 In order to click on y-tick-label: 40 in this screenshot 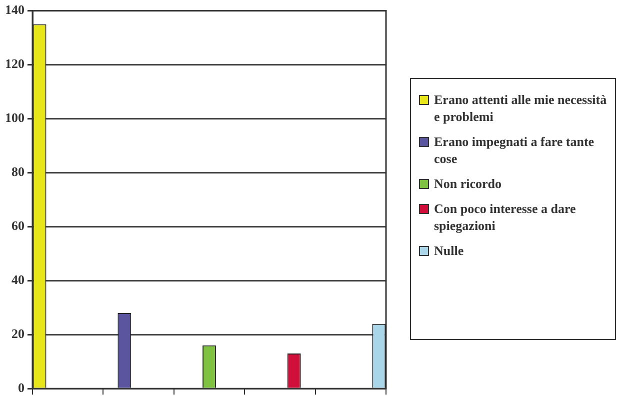, I will do `click(18, 280)`.